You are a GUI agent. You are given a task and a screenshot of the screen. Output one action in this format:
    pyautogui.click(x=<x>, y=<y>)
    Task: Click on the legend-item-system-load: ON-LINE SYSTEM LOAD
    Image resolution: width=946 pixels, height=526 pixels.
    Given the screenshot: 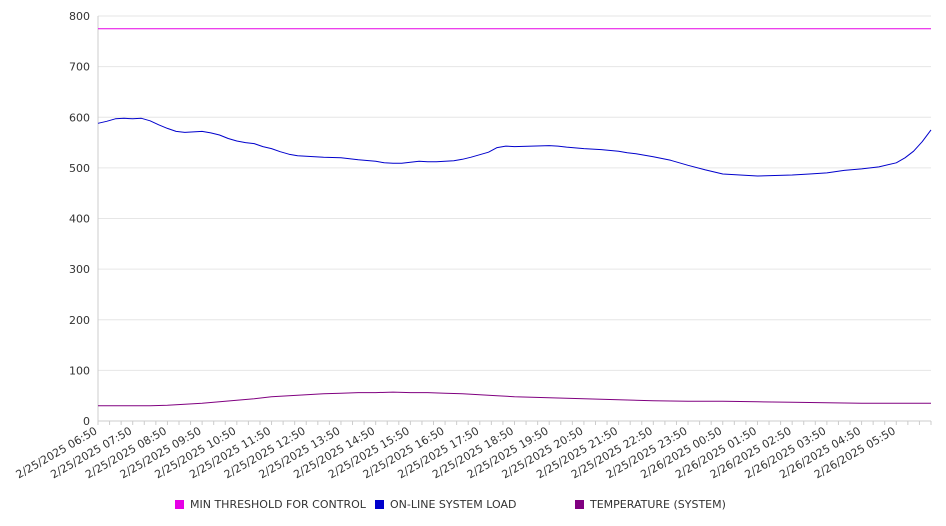 What is the action you would take?
    pyautogui.click(x=445, y=504)
    